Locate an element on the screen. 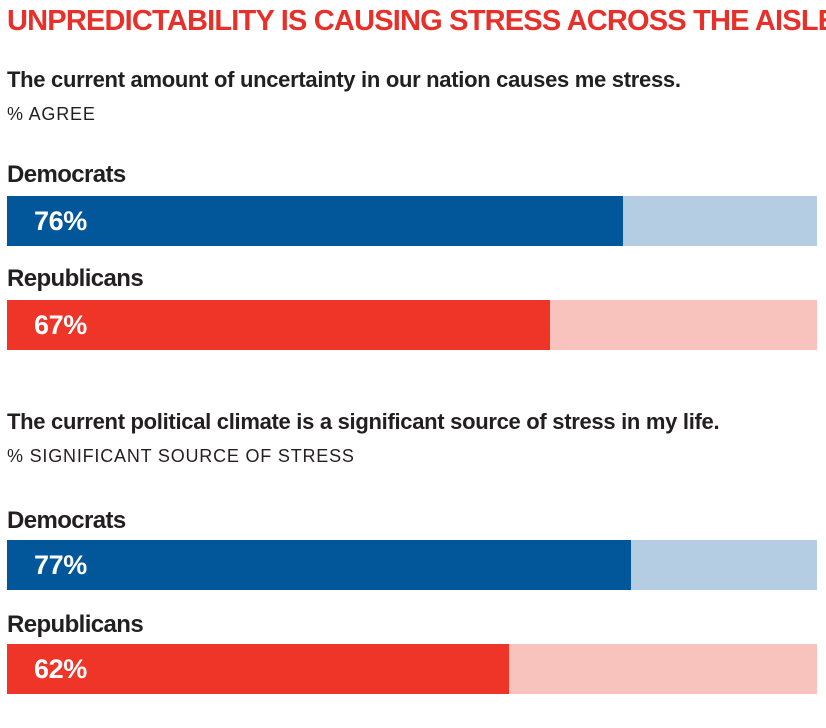 This screenshot has height=728, width=826. bar-track-republicans: 62% is located at coordinates (412, 669).